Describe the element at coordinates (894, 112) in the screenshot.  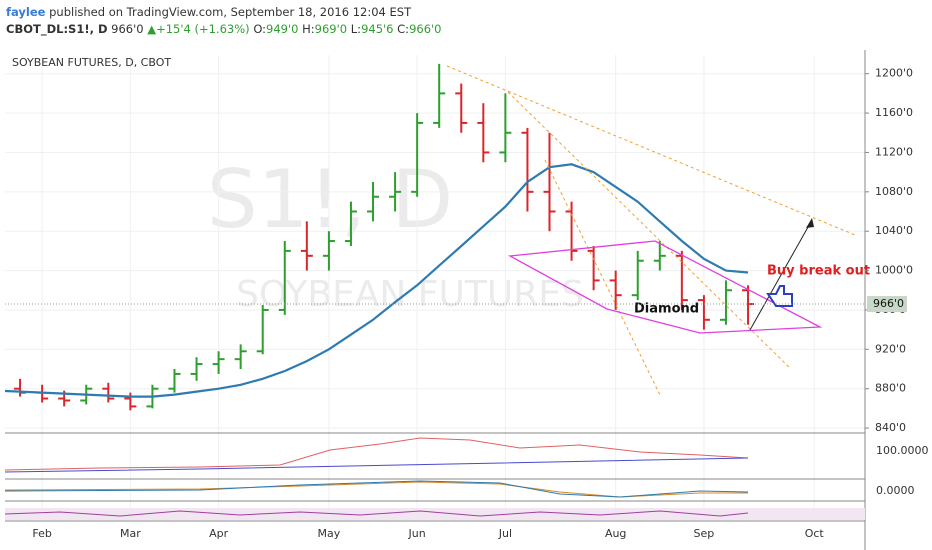
I see `y-tick-label: 1160'0` at that location.